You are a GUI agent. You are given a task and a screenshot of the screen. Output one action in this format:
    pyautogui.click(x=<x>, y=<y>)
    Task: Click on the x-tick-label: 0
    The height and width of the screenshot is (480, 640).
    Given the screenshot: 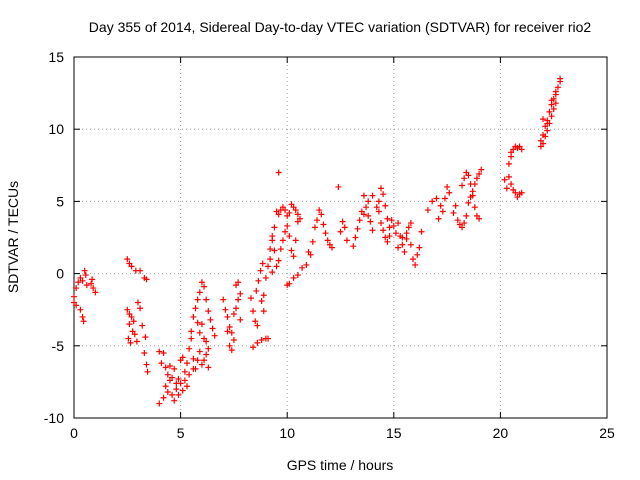 What is the action you would take?
    pyautogui.click(x=74, y=433)
    